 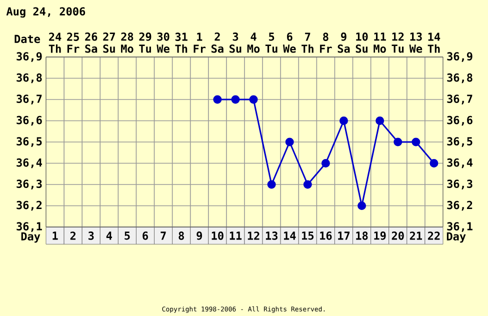 I want to click on x2-tick-label: 12 Tu, so click(x=398, y=42).